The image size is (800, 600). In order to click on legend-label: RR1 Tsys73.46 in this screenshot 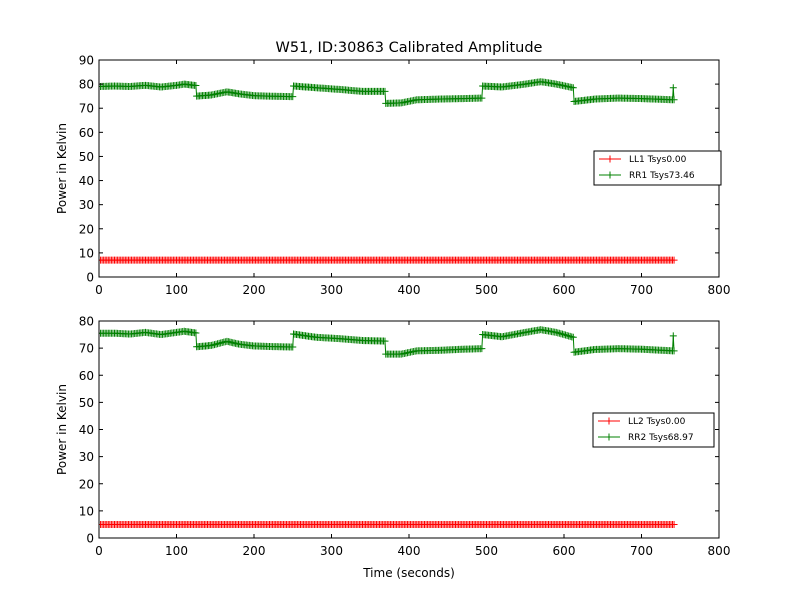, I will do `click(662, 176)`.